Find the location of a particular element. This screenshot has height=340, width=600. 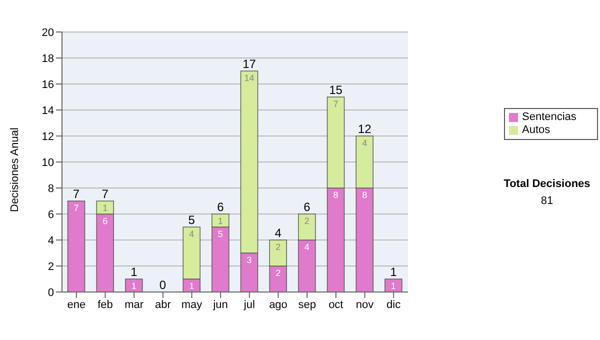

x-tick-label: jun is located at coordinates (220, 304).